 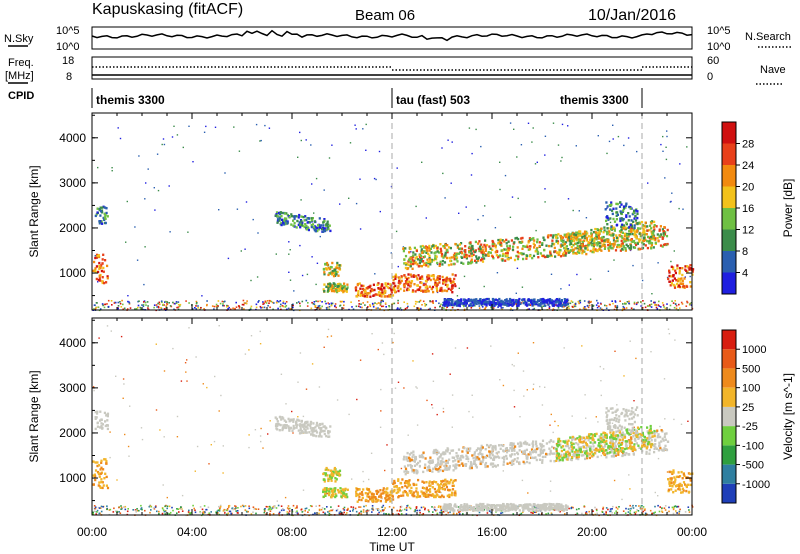 I want to click on colorbar-tick-label: 8, so click(x=745, y=252).